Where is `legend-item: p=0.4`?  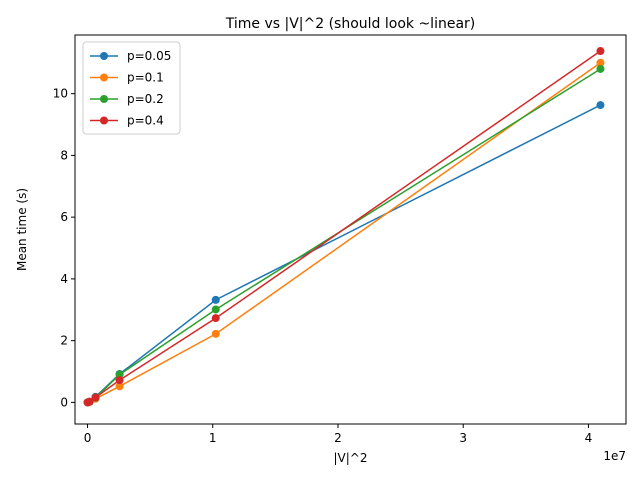 legend-item: p=0.4 is located at coordinates (127, 121).